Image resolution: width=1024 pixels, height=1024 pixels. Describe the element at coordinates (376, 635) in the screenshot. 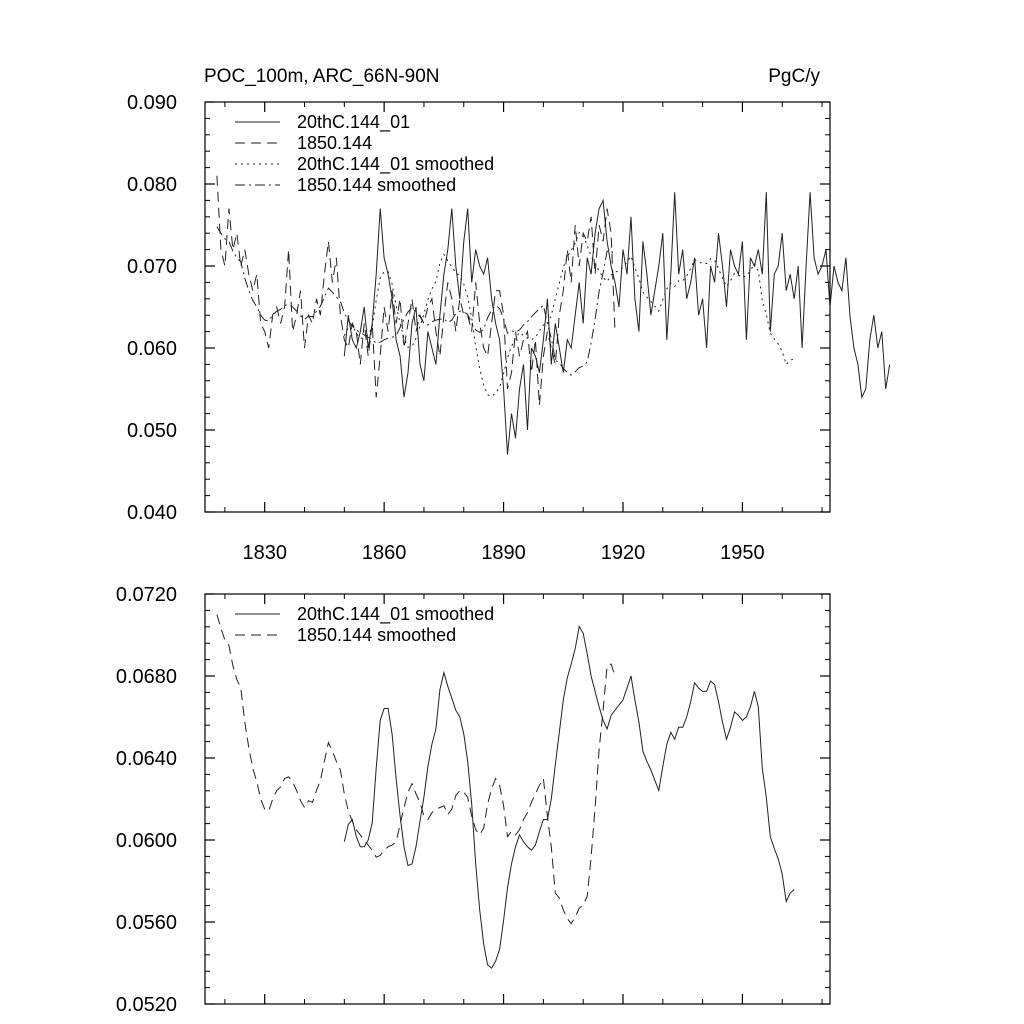

I see `bottom-legend-label: 1850.144 smoothed` at that location.